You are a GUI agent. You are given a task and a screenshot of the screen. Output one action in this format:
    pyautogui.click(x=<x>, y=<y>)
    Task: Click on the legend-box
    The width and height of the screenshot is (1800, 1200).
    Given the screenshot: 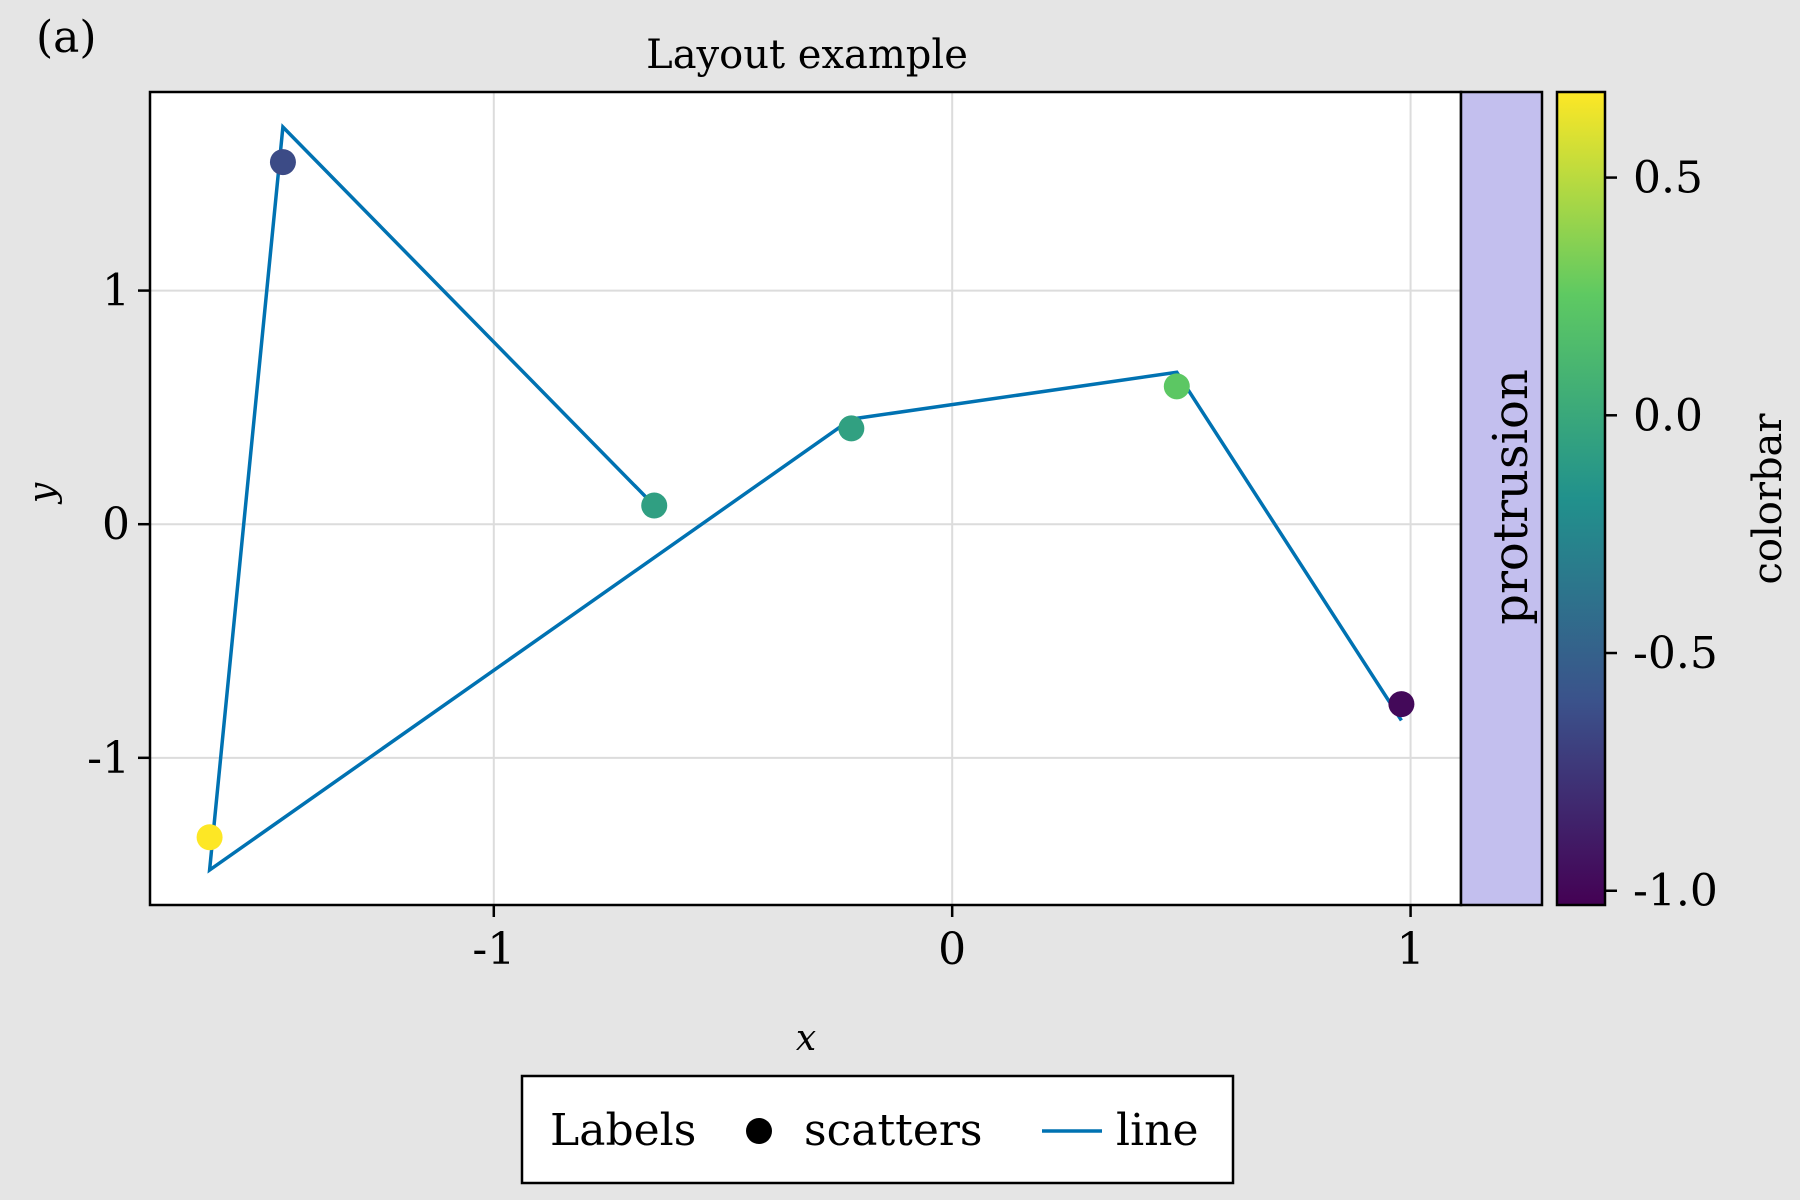 What is the action you would take?
    pyautogui.click(x=877, y=1129)
    